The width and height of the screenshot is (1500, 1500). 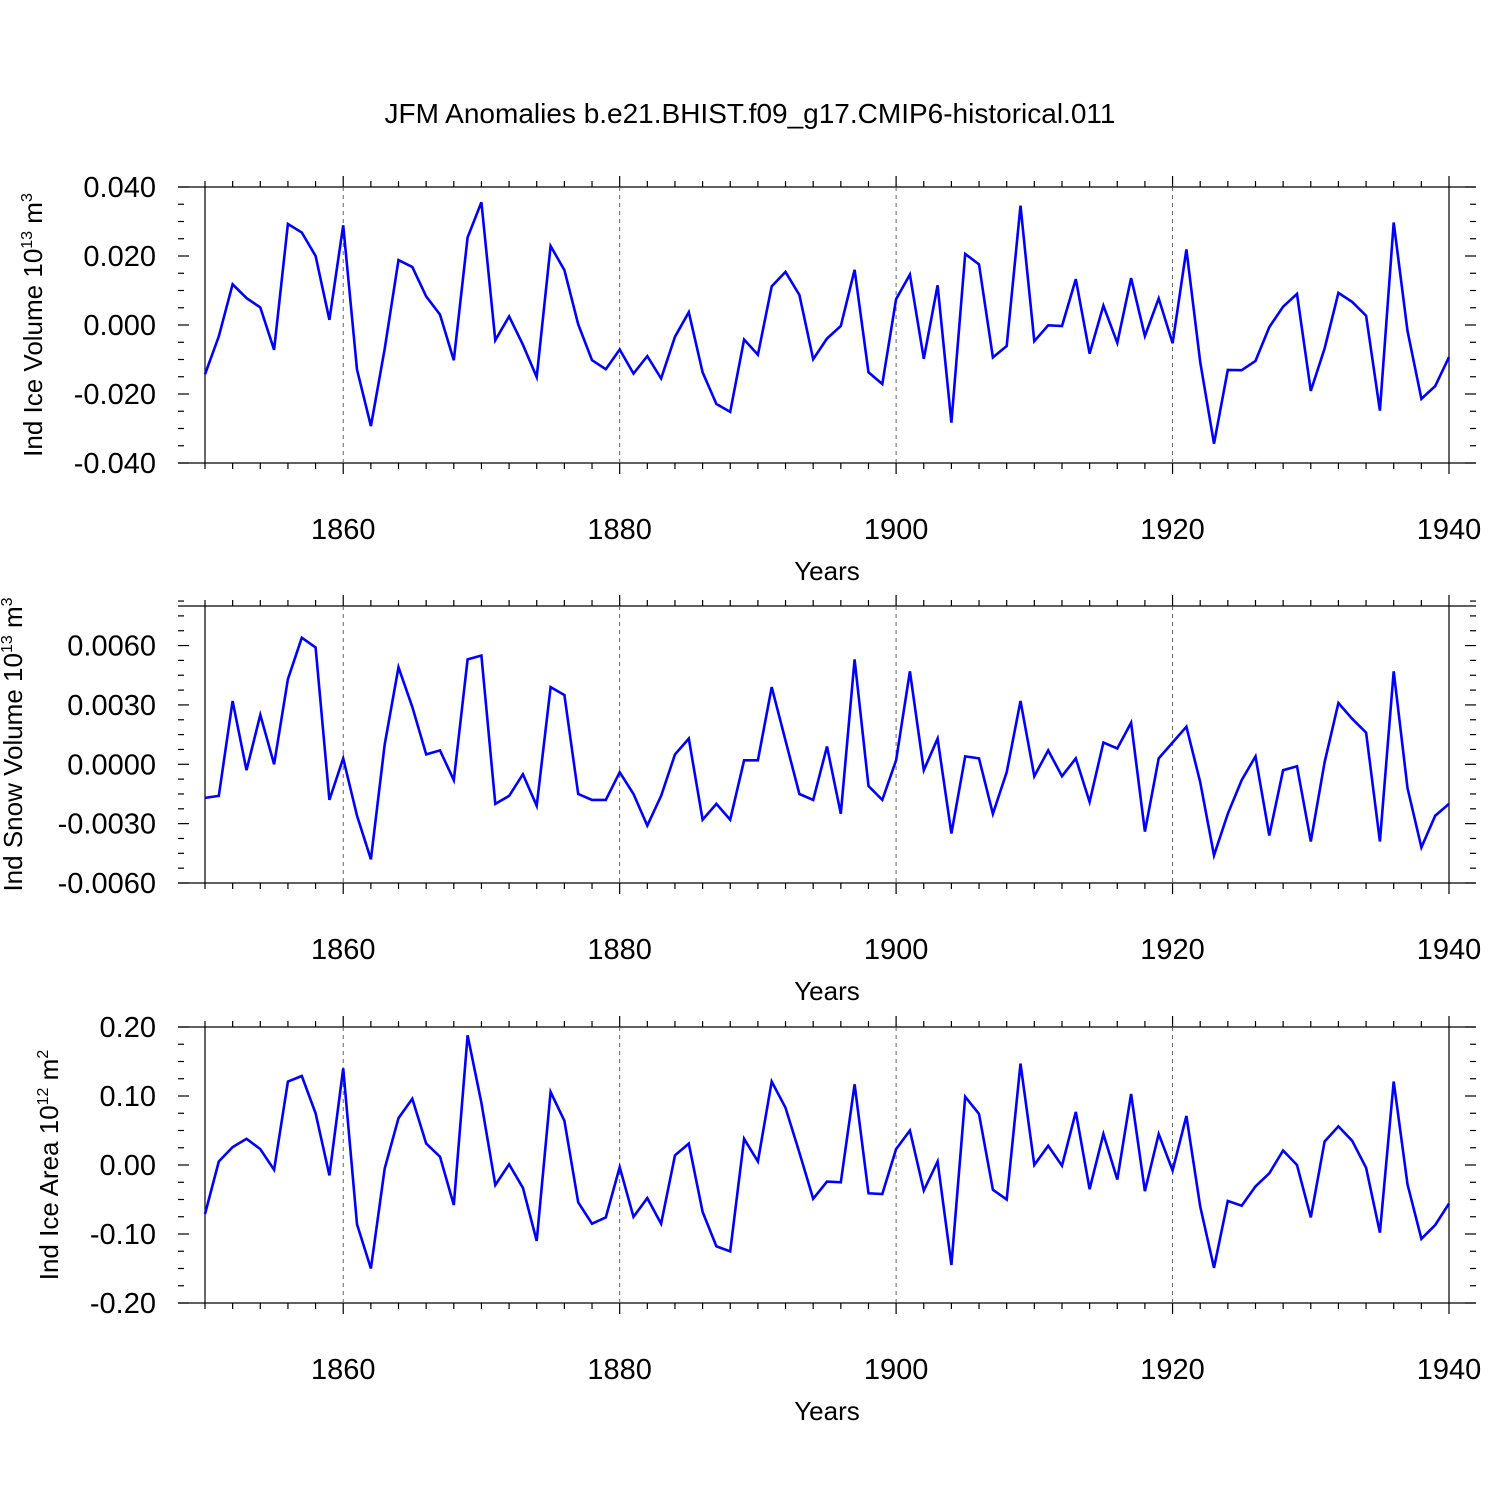 What do you see at coordinates (107, 884) in the screenshot?
I see `y-tick-label: -0.0060` at bounding box center [107, 884].